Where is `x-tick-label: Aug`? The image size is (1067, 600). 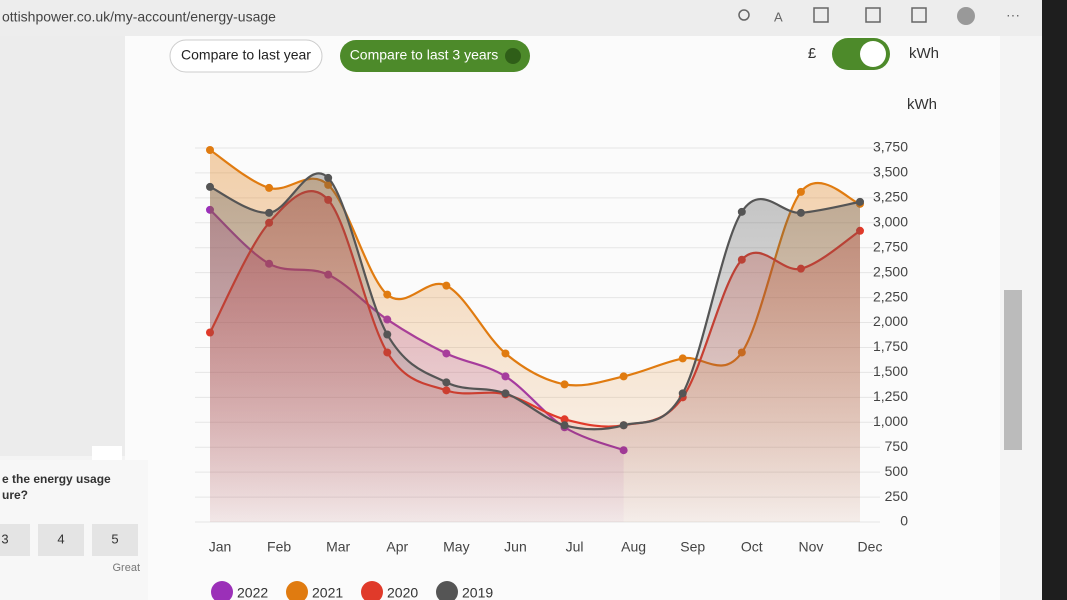
x-tick-label: Aug is located at coordinates (633, 547).